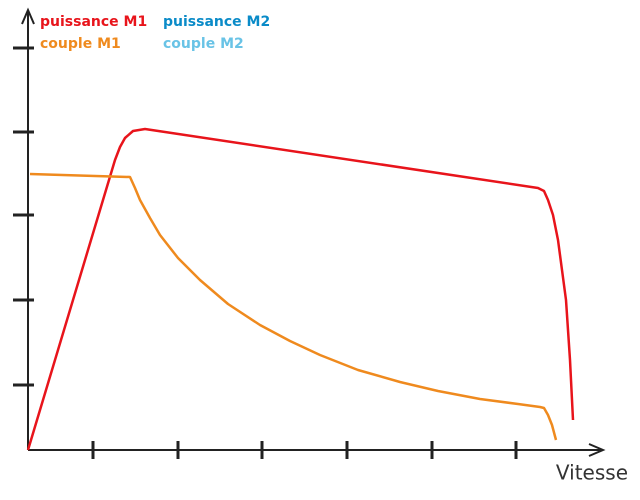 The image size is (640, 500). Describe the element at coordinates (592, 473) in the screenshot. I see `x-axis-label: Vitesse` at that location.